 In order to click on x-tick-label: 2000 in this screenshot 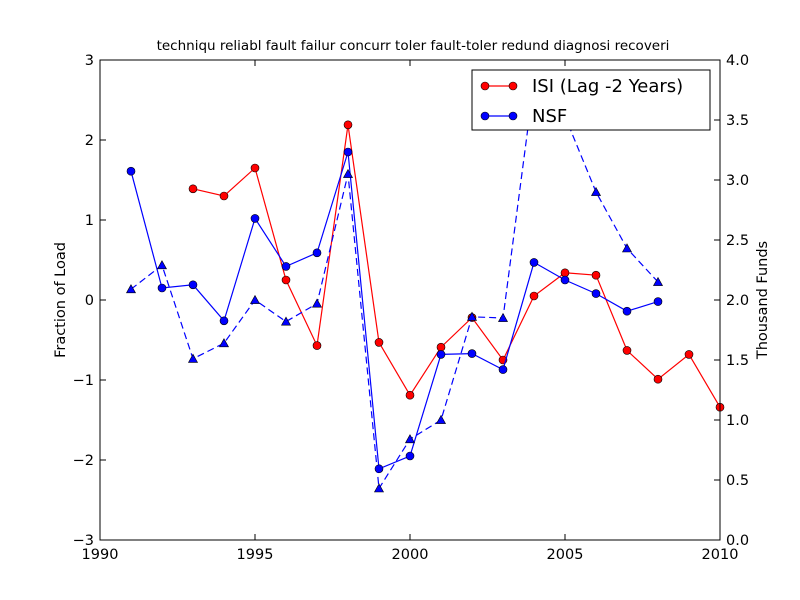, I will do `click(410, 555)`.